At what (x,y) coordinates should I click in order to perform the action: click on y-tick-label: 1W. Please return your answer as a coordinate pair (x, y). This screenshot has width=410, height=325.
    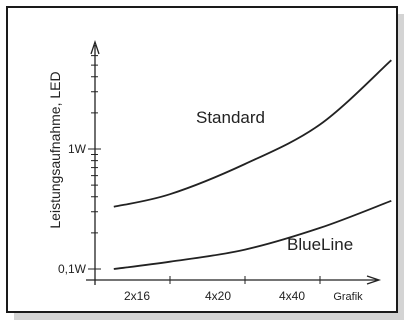
    Looking at the image, I should click on (77, 149).